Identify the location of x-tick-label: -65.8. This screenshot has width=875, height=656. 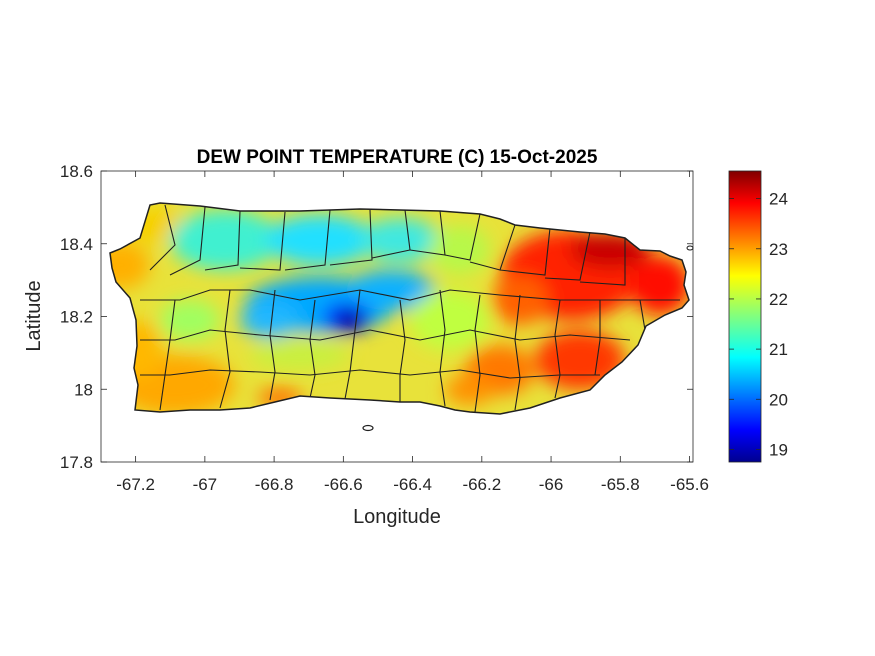
(620, 484).